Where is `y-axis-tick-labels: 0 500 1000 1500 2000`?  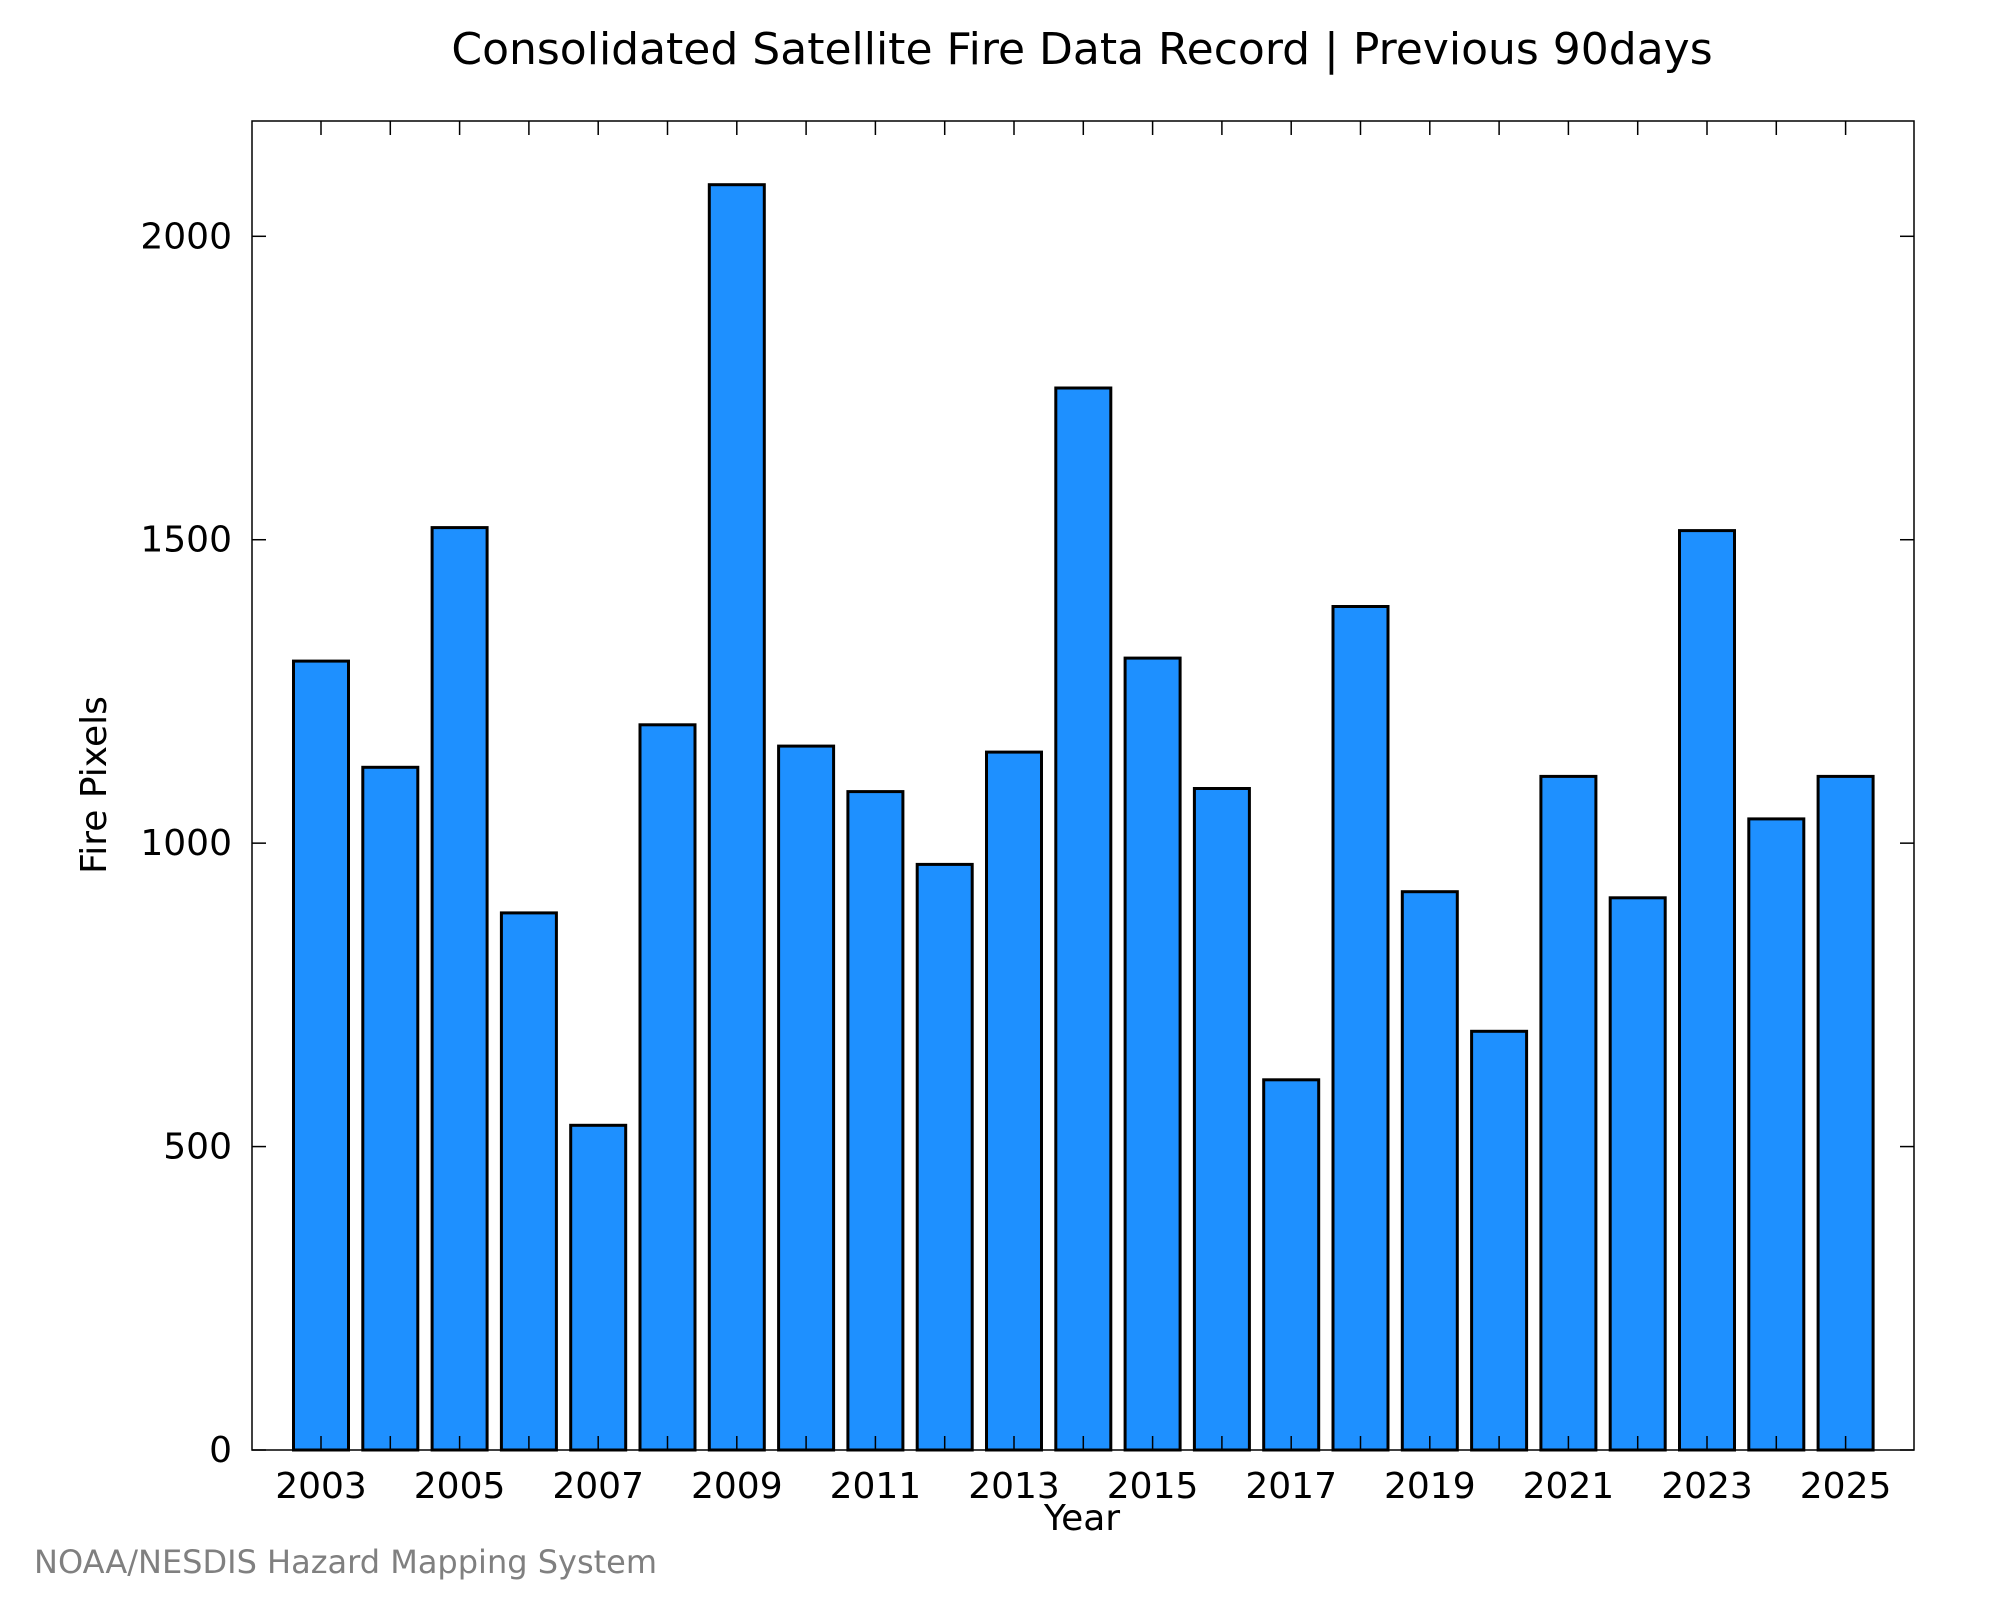 y-axis-tick-labels: 0 500 1000 1500 2000 is located at coordinates (186, 843).